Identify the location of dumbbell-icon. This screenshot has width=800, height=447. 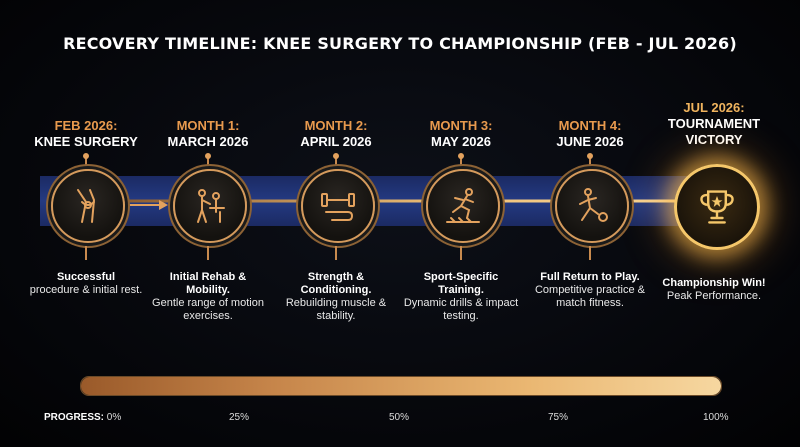
(338, 207).